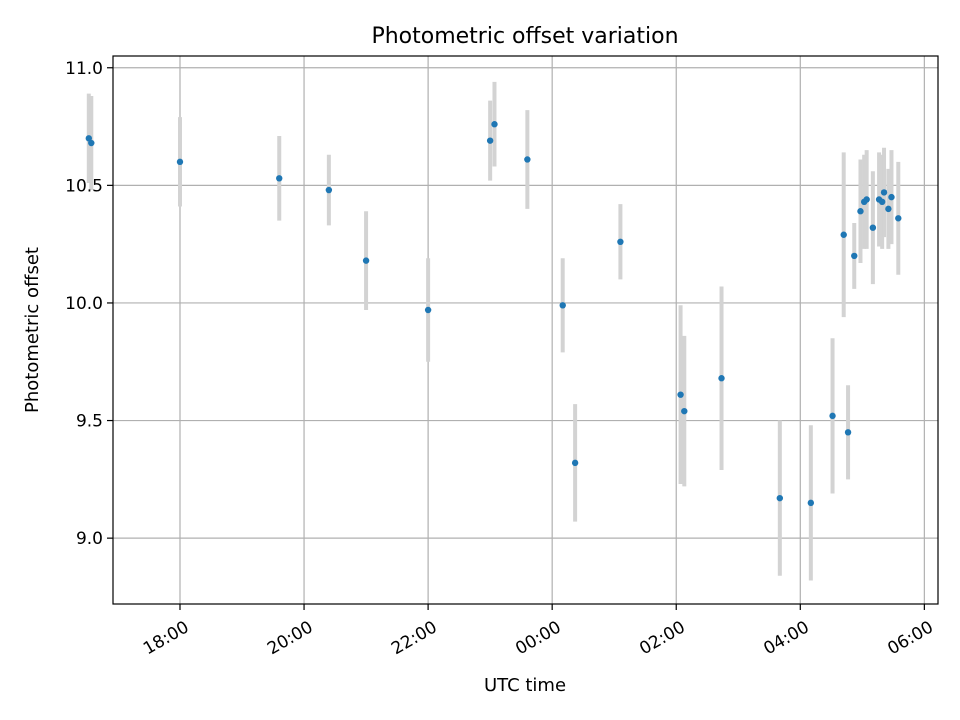 Image resolution: width=960 pixels, height=720 pixels. What do you see at coordinates (89, 539) in the screenshot?
I see `y-tick-label: 9.0` at bounding box center [89, 539].